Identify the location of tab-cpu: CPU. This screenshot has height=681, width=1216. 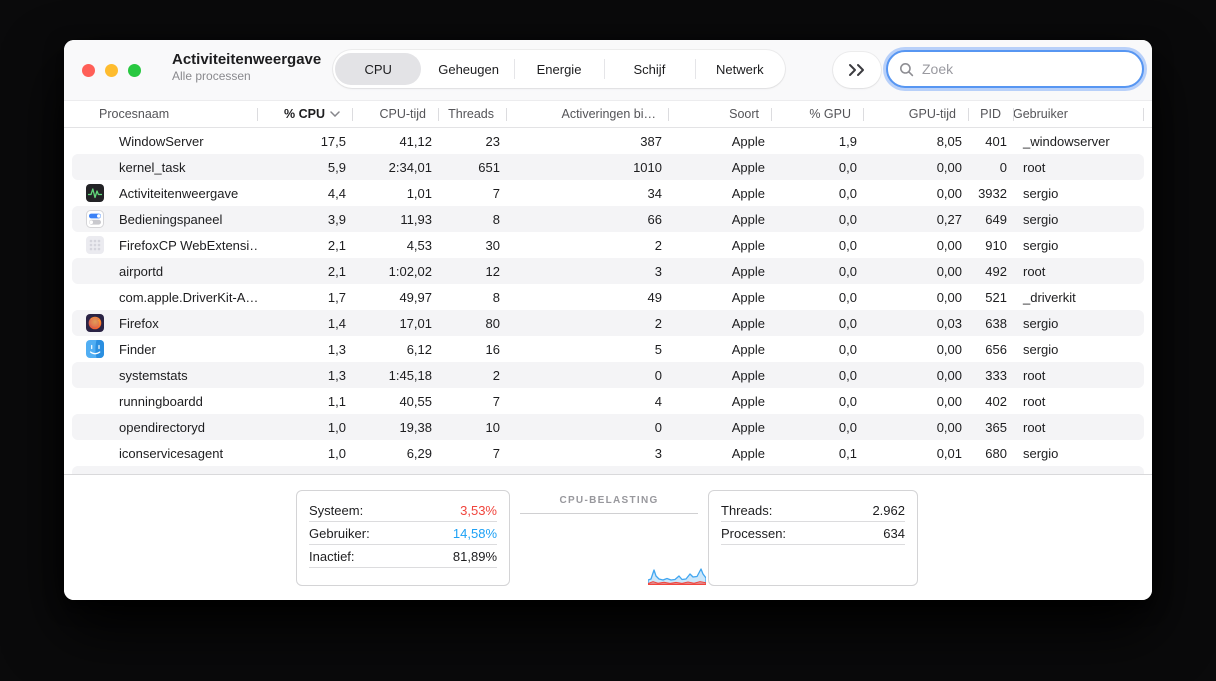
(378, 69).